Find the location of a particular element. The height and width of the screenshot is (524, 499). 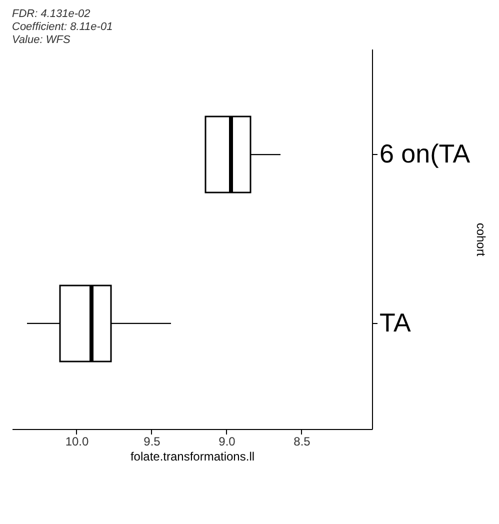

x-tick-label: 9.5 is located at coordinates (152, 441).